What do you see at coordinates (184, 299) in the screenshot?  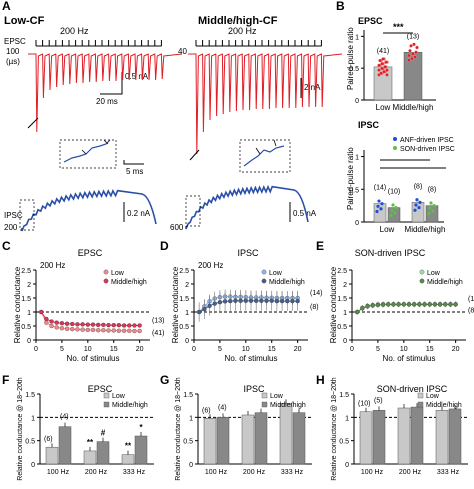 I see `line-y-tick-label: 1.5` at bounding box center [184, 299].